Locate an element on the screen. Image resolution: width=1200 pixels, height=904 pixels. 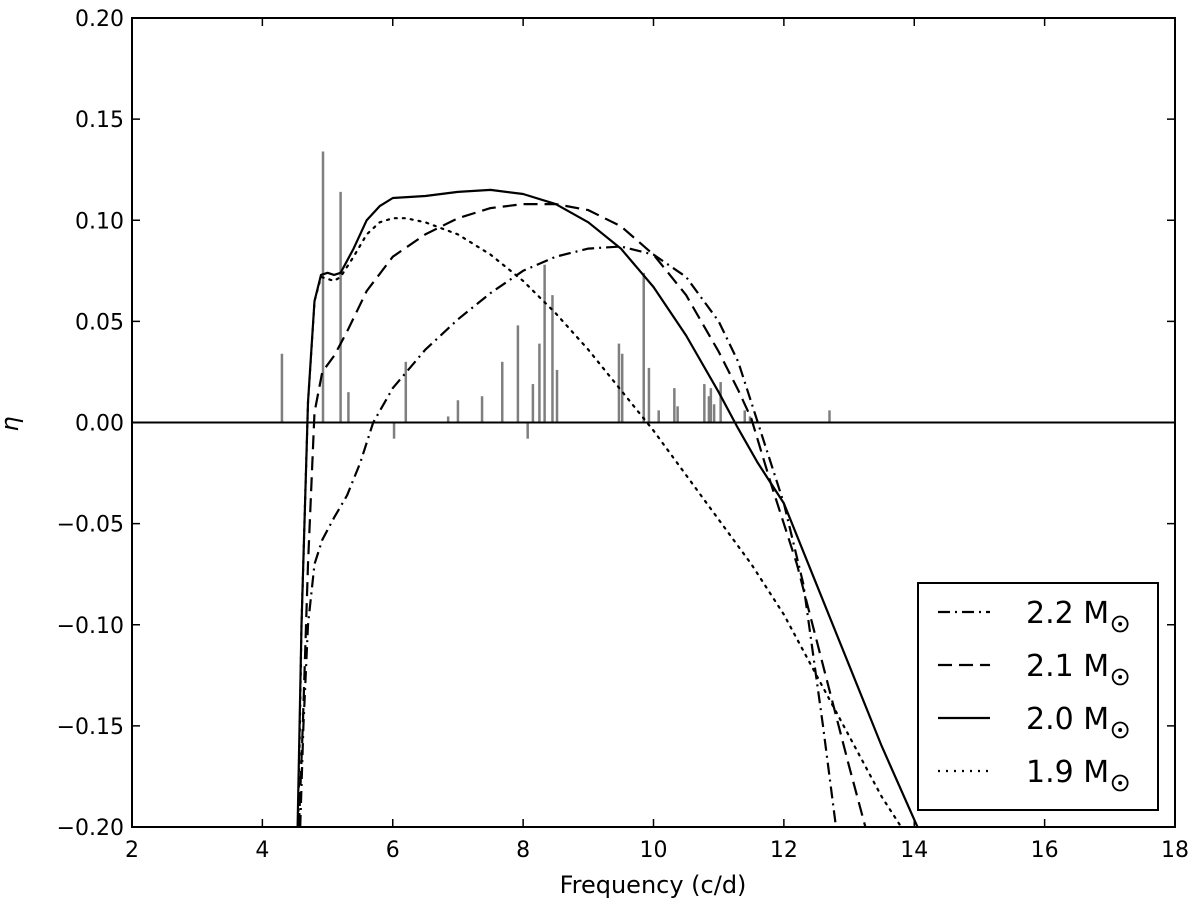
x-tick-label-5: 12 is located at coordinates (784, 850).